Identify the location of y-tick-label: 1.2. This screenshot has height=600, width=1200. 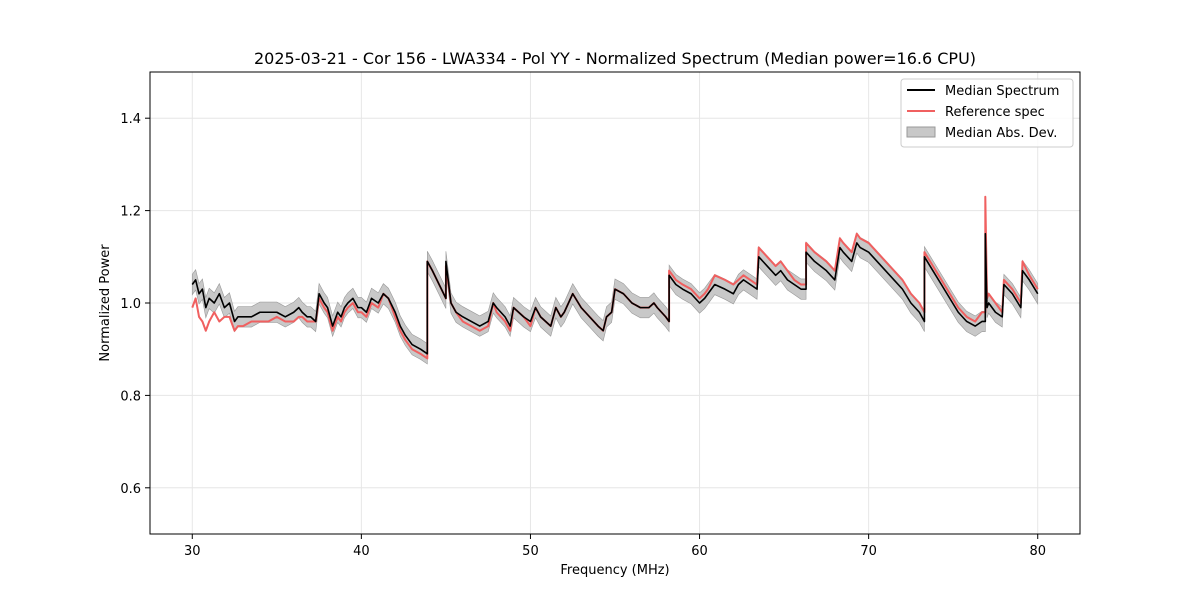
(130, 212).